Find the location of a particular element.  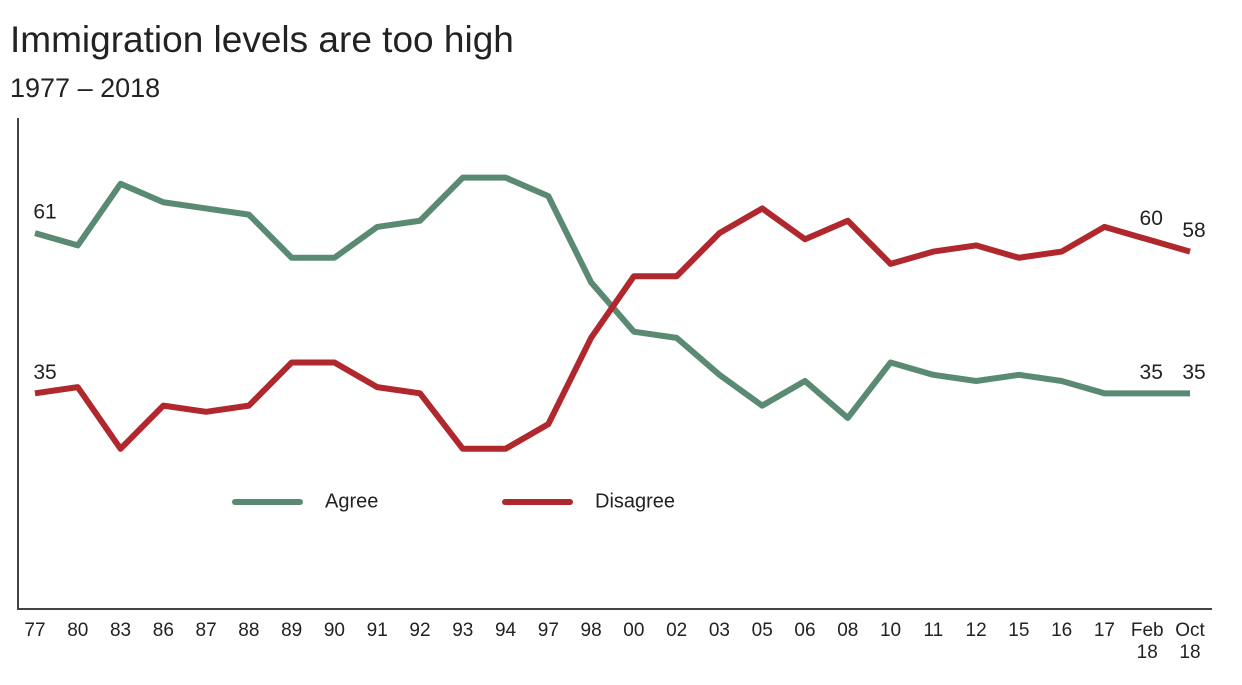

data-label: 60 is located at coordinates (1151, 218).